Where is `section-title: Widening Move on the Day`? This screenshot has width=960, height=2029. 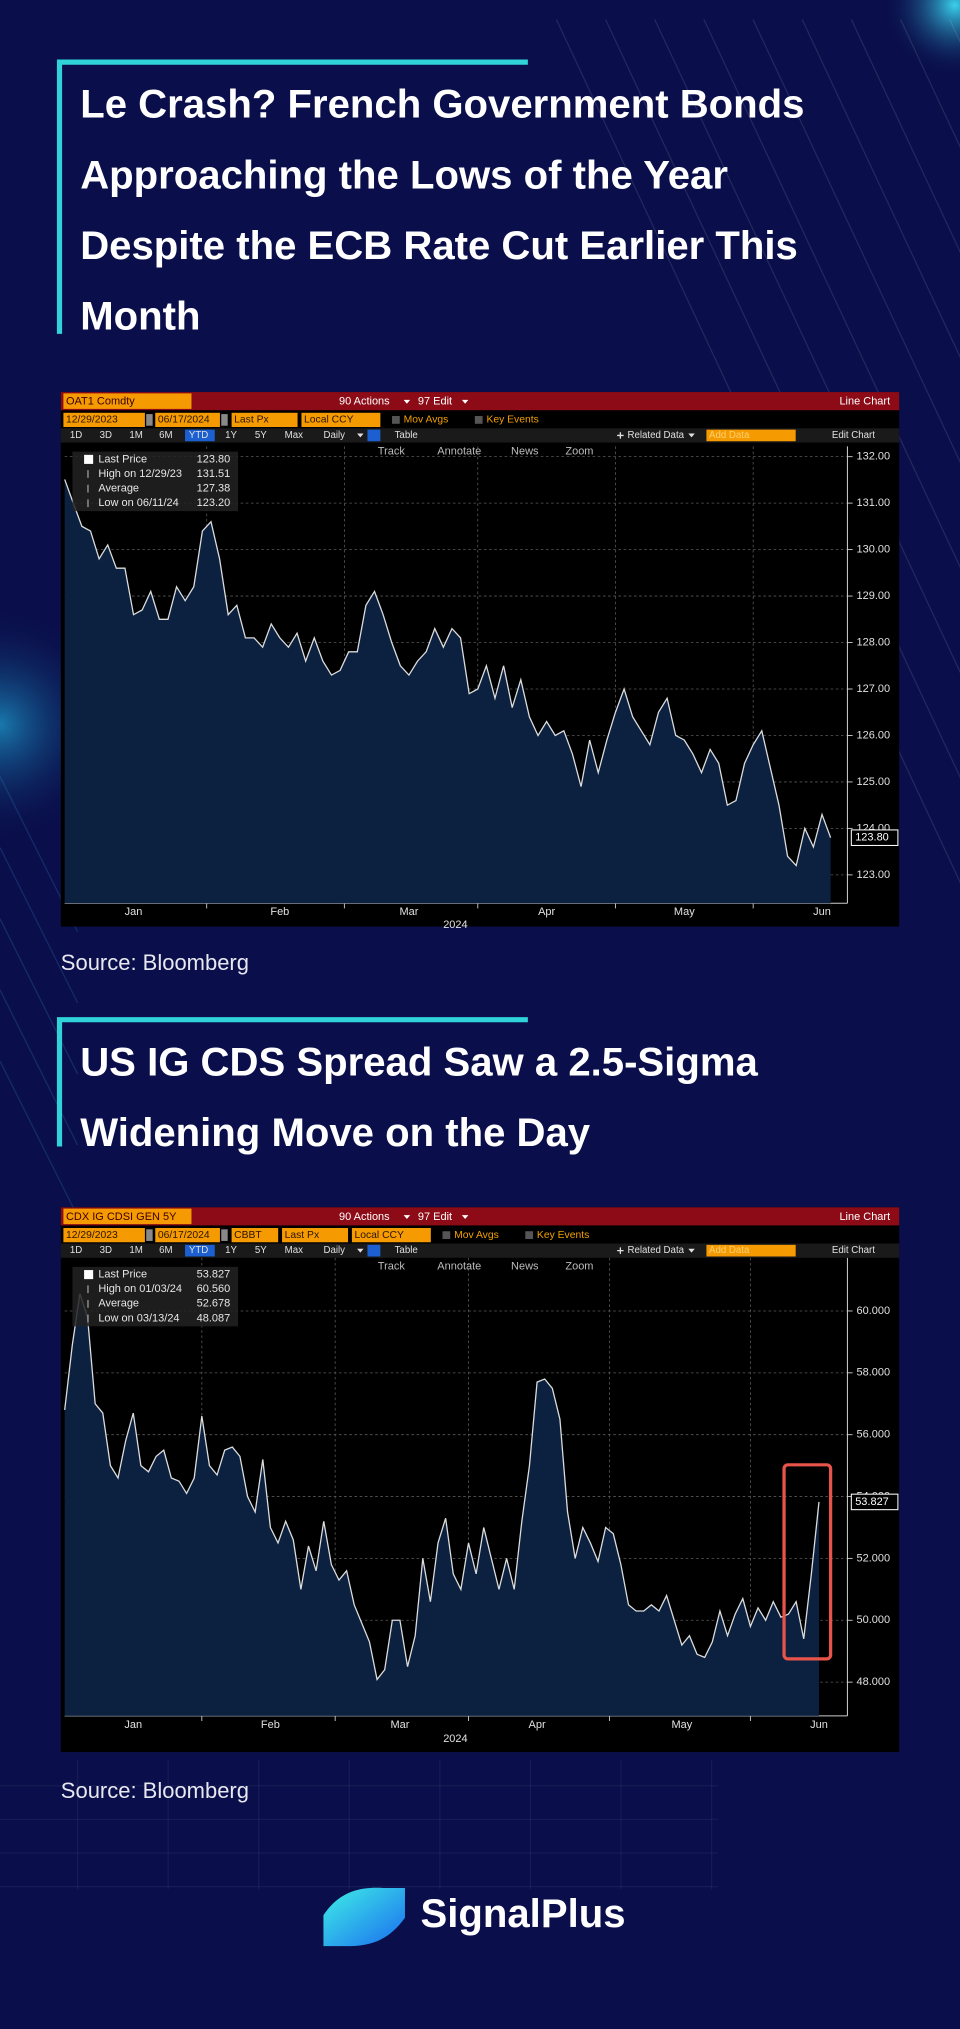 section-title: Widening Move on the Day is located at coordinates (335, 1133).